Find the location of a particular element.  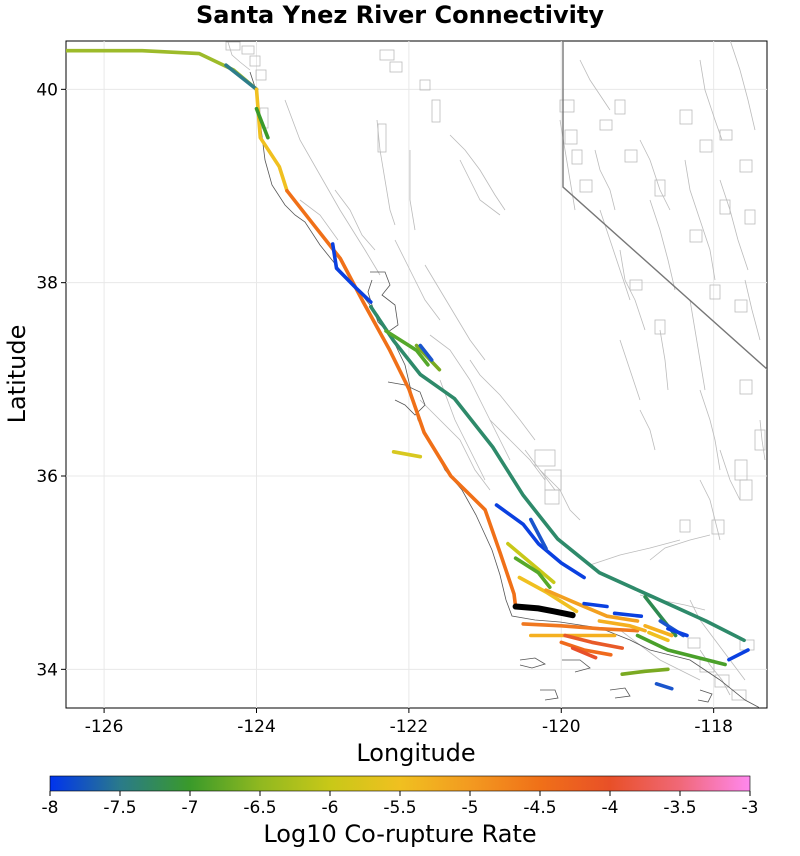

x-tick-label: -120 is located at coordinates (561, 727).